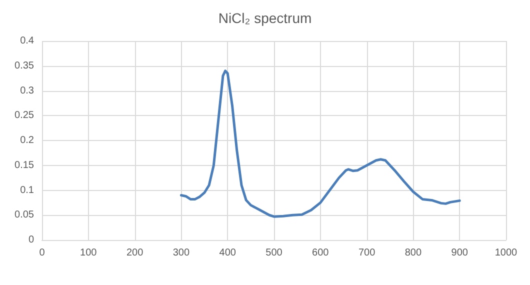  I want to click on x-tick-label: 900, so click(459, 253).